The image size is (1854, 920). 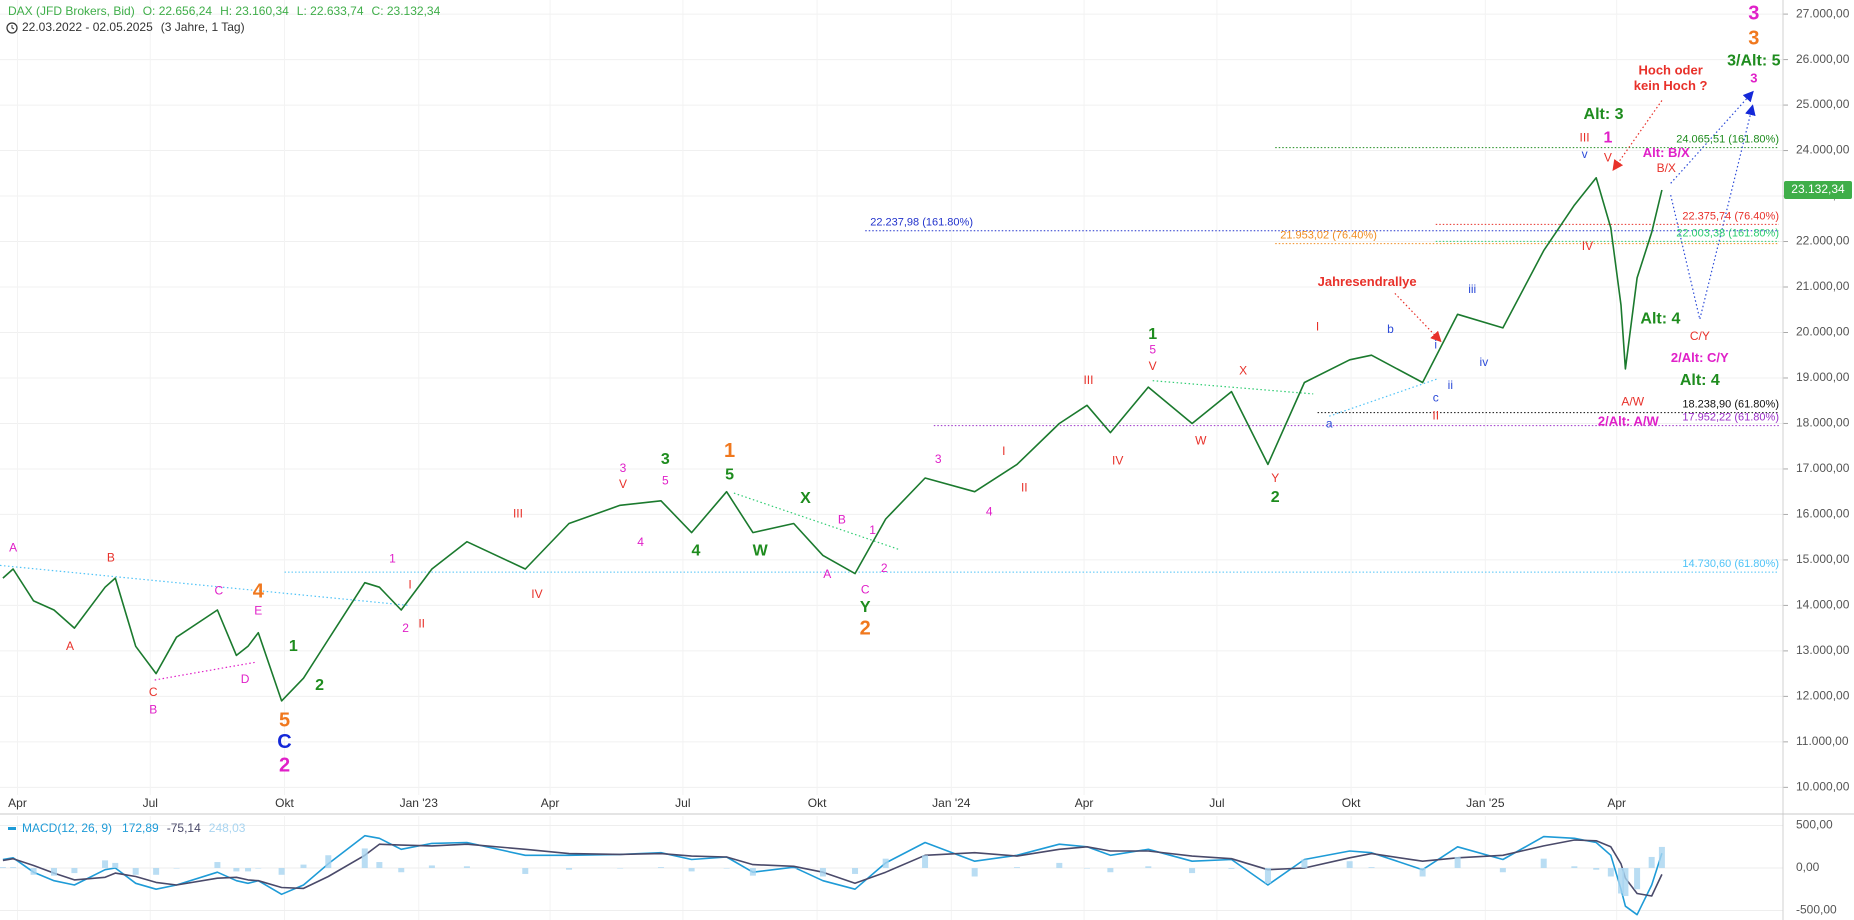 I want to click on instrument: DAX (JFD Brokers, Bid), so click(x=71, y=11).